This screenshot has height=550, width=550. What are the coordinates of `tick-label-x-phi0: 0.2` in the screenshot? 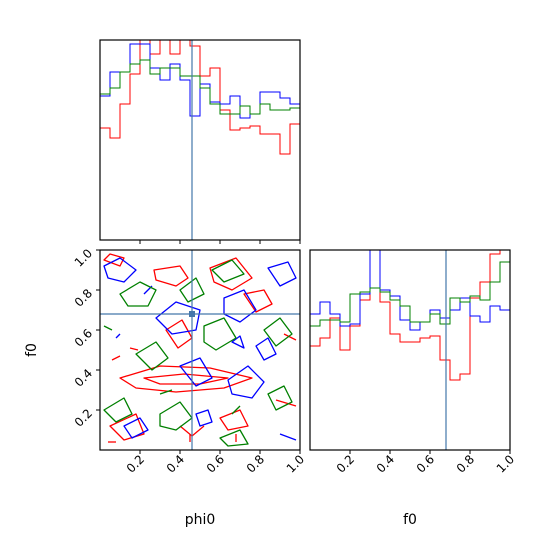 It's located at (135, 463).